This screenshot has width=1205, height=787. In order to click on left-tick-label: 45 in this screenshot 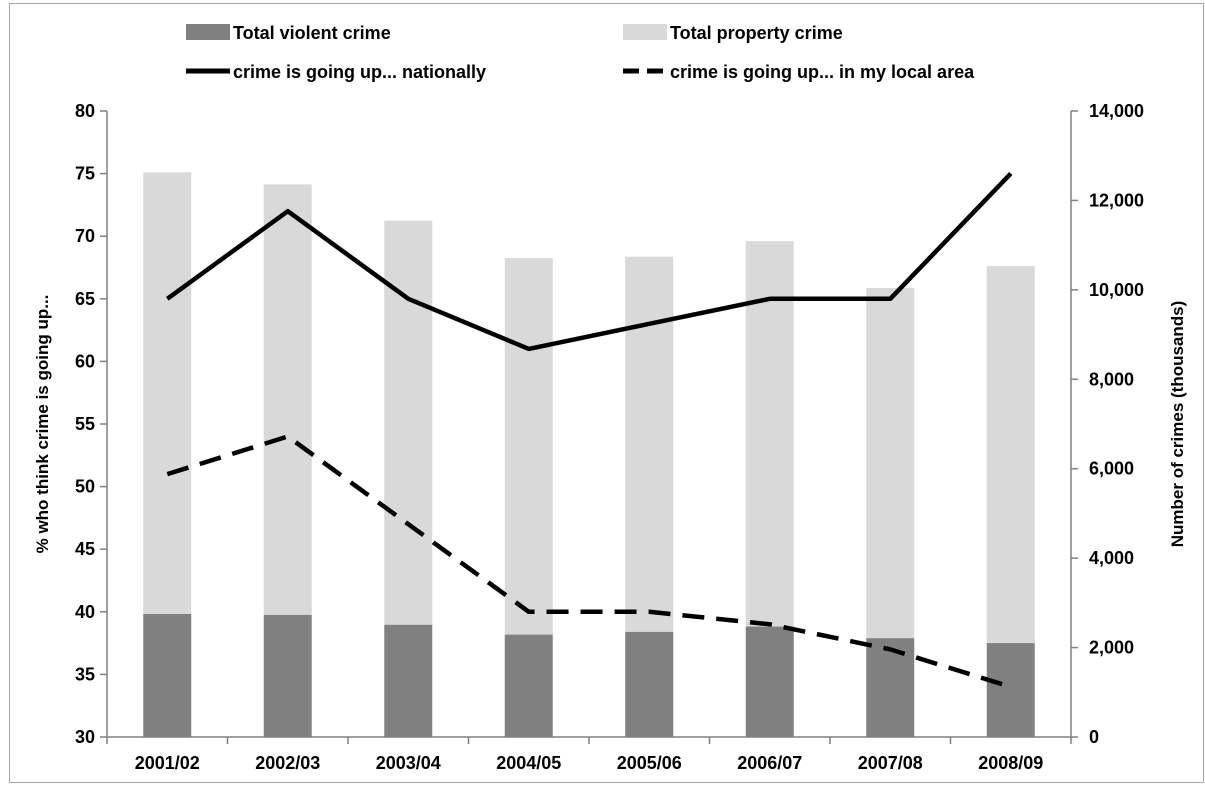, I will do `click(85, 549)`.